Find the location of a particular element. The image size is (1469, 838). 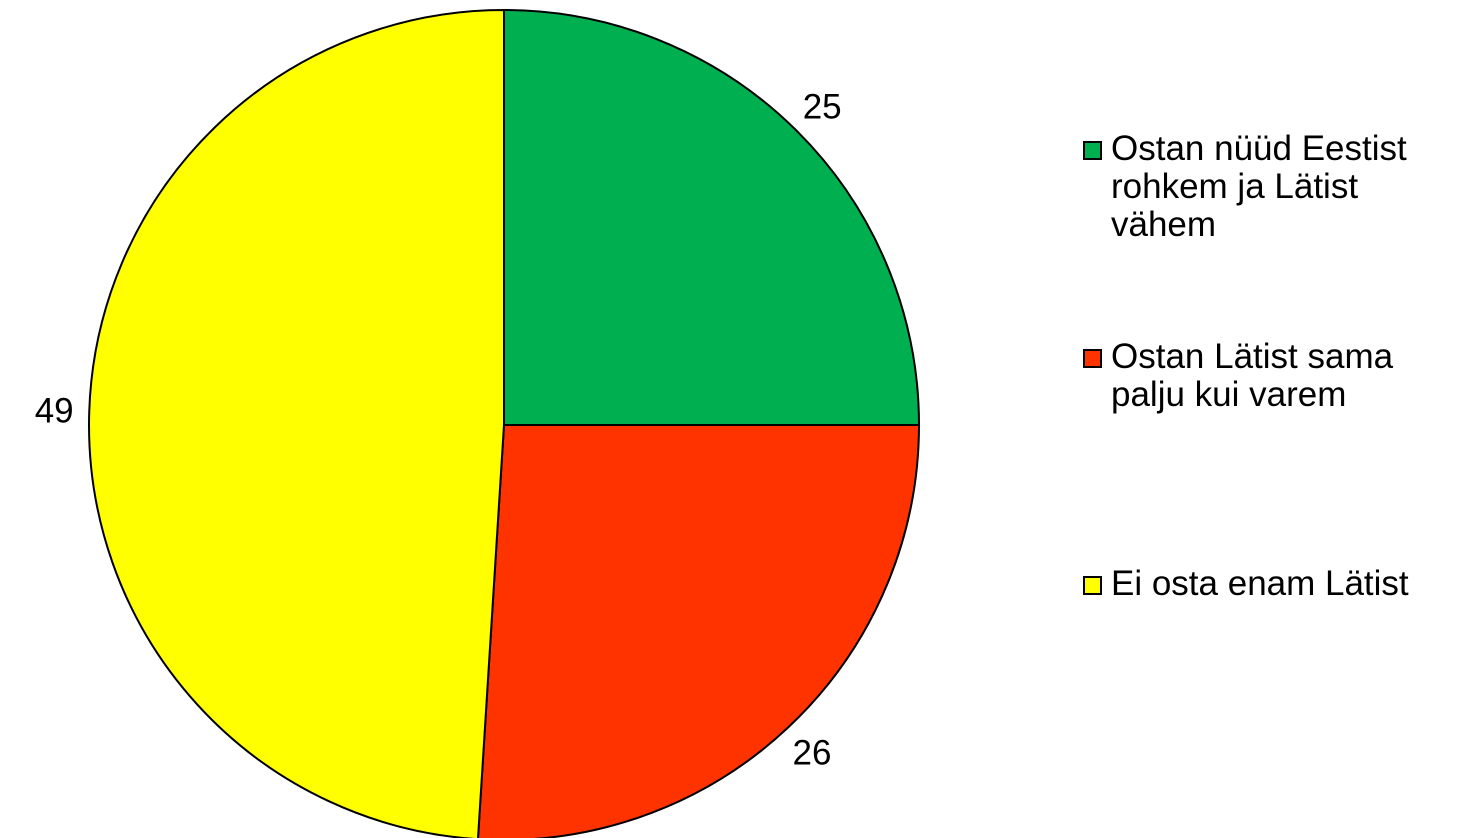

legend-label: Ostan Lätist sama palju kui varem is located at coordinates (1286, 376).